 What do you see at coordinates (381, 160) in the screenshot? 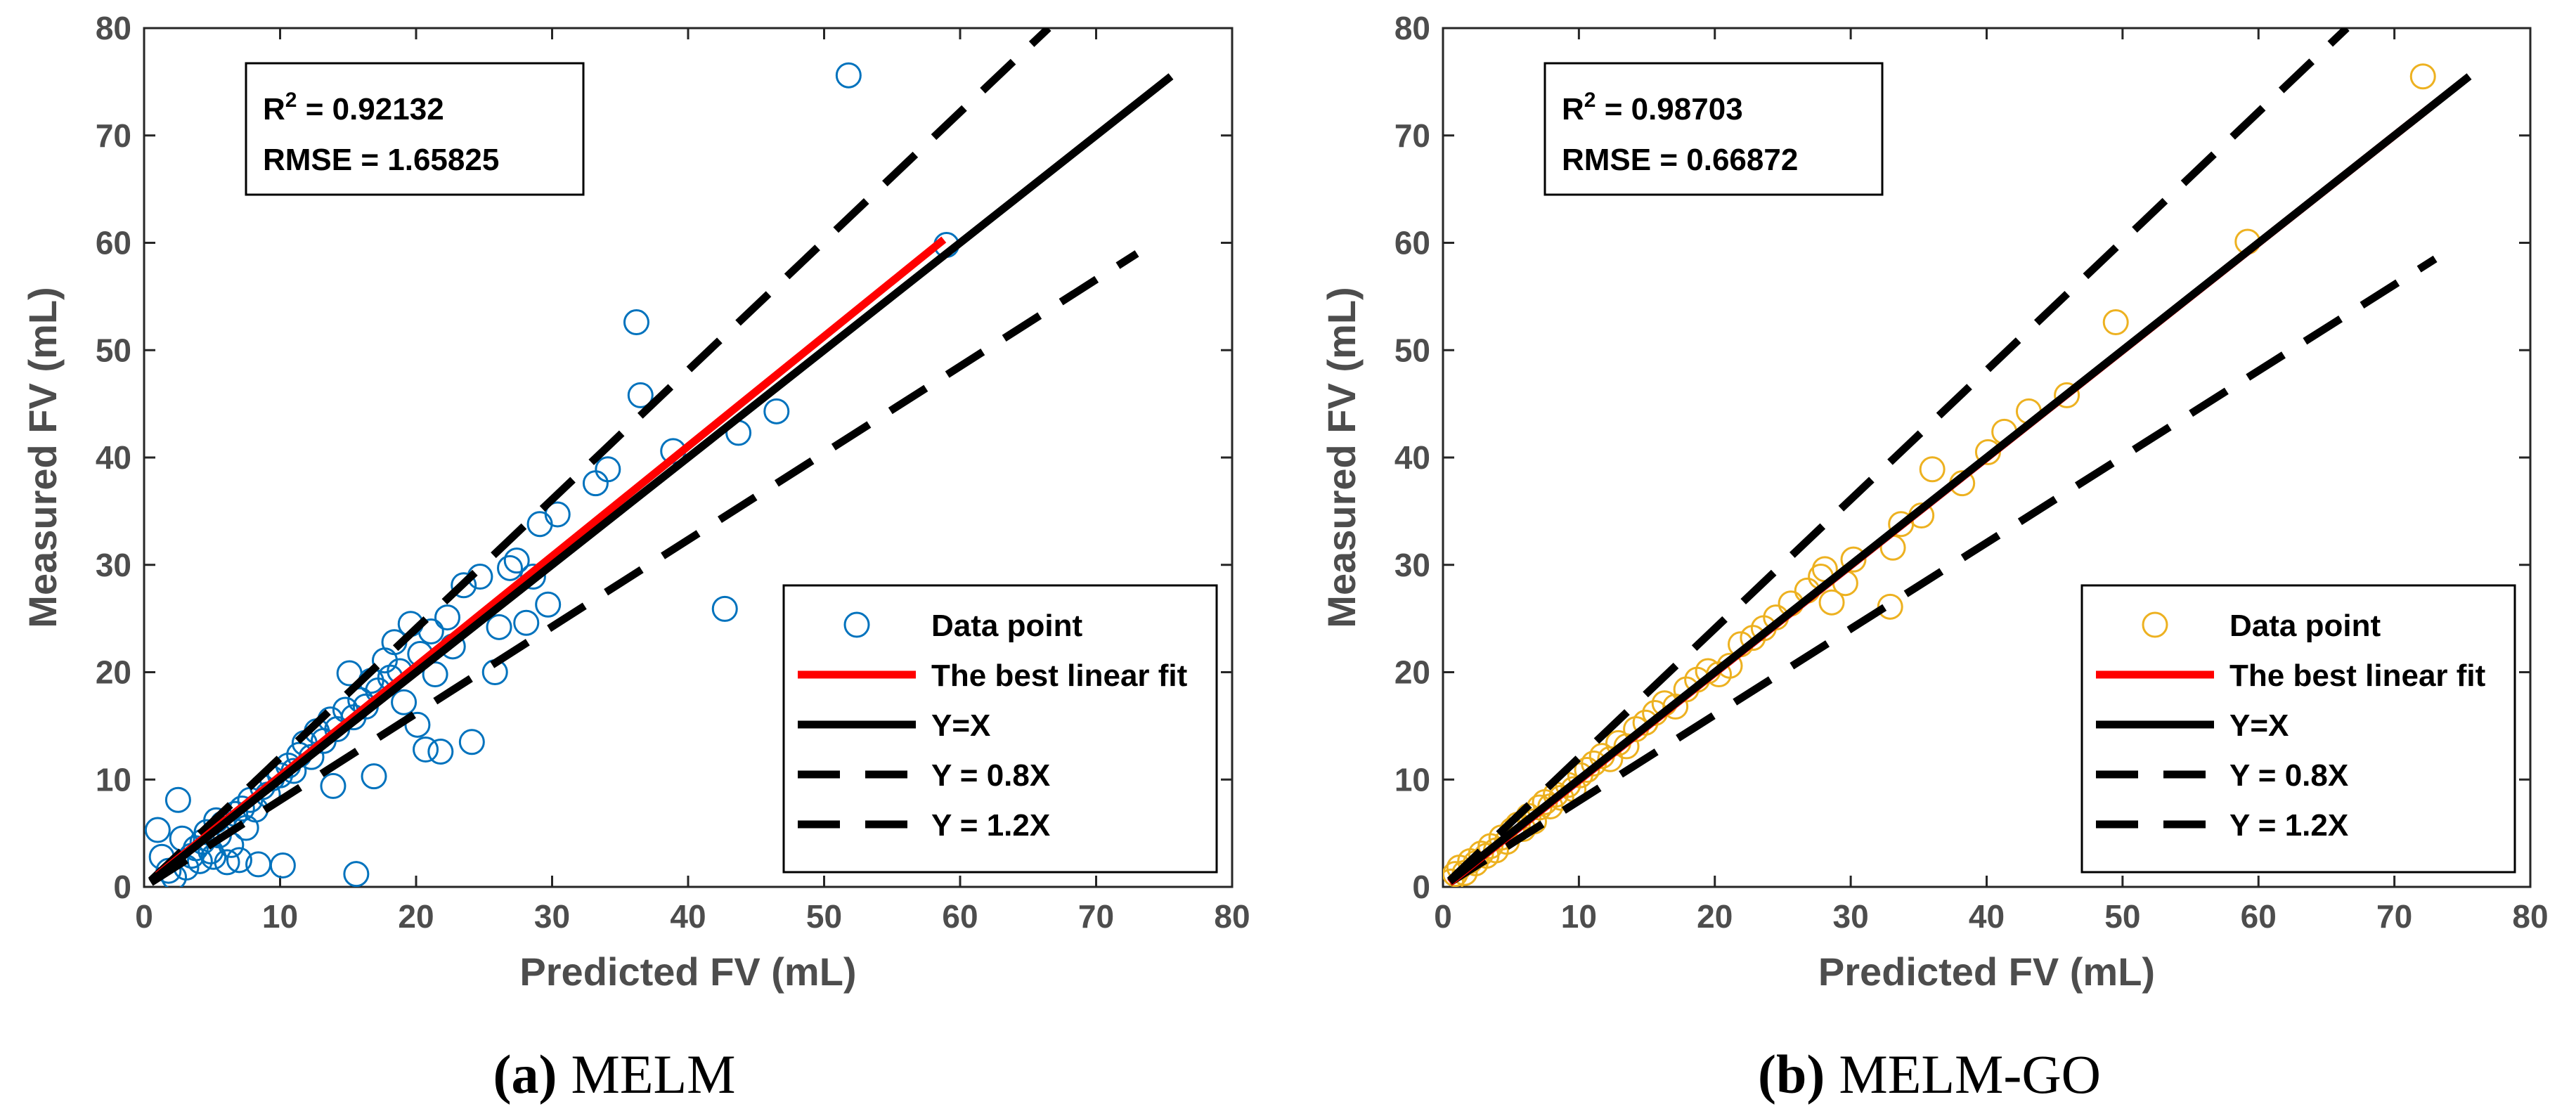
I see `rmse-text: RMSE = 1.65825` at bounding box center [381, 160].